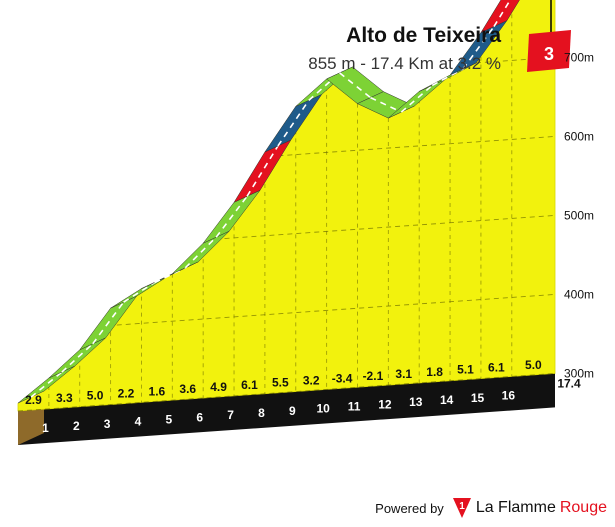 The height and width of the screenshot is (527, 615). What do you see at coordinates (569, 383) in the screenshot?
I see `km-tick-label: 17.4` at bounding box center [569, 383].